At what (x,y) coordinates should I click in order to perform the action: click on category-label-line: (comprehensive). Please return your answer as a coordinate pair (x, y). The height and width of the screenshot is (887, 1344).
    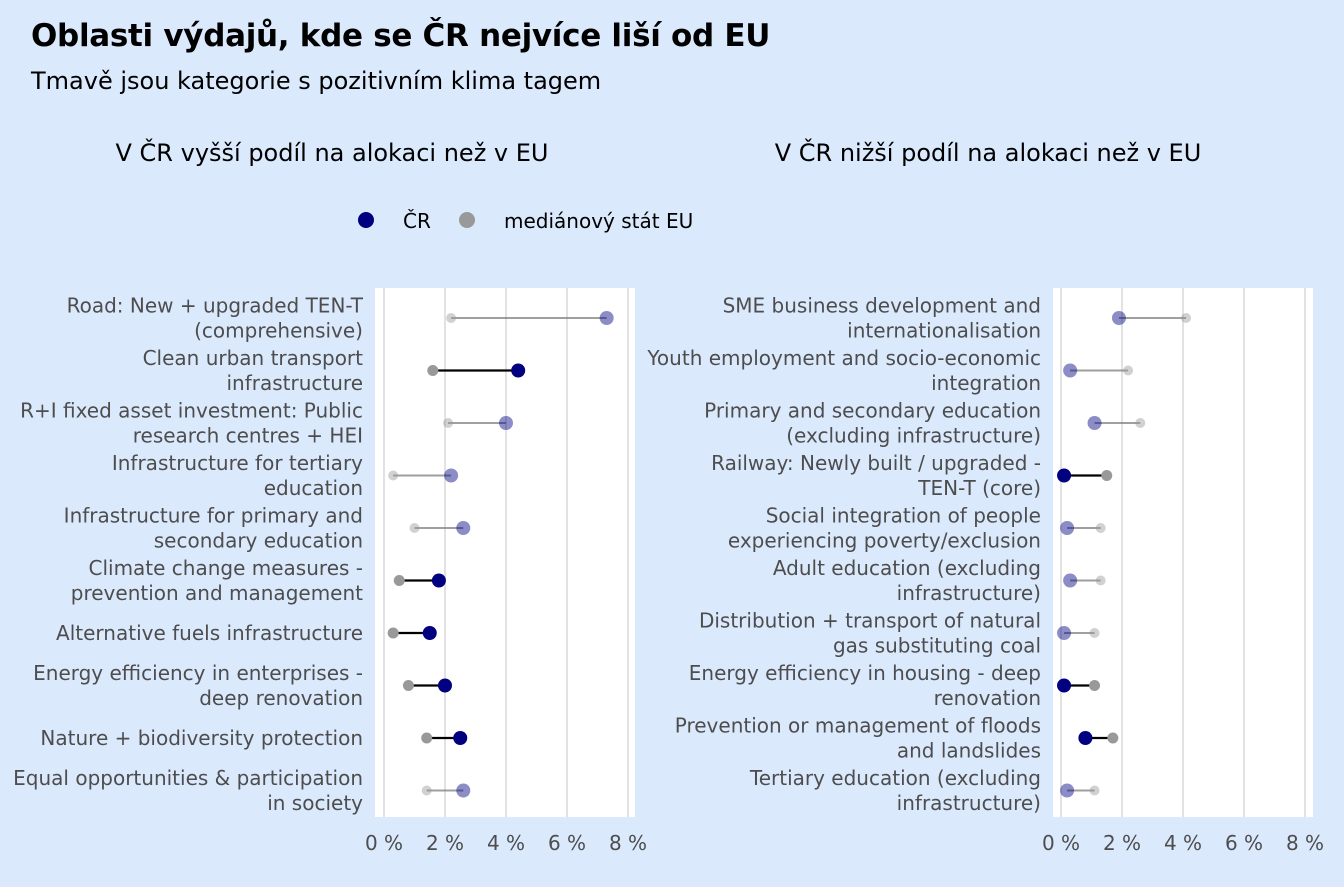
    Looking at the image, I should click on (278, 331).